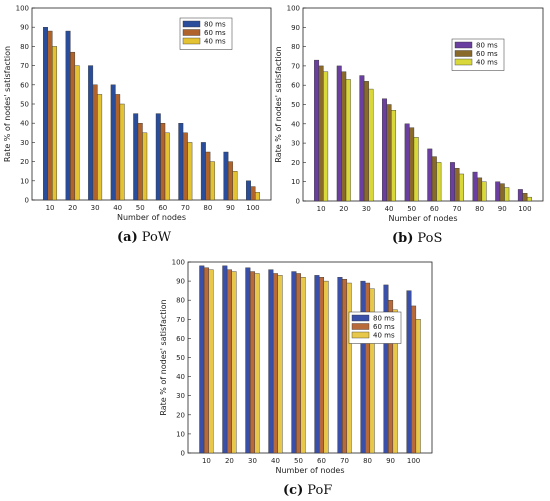  I want to click on x-tick-label: 10, so click(50, 208).